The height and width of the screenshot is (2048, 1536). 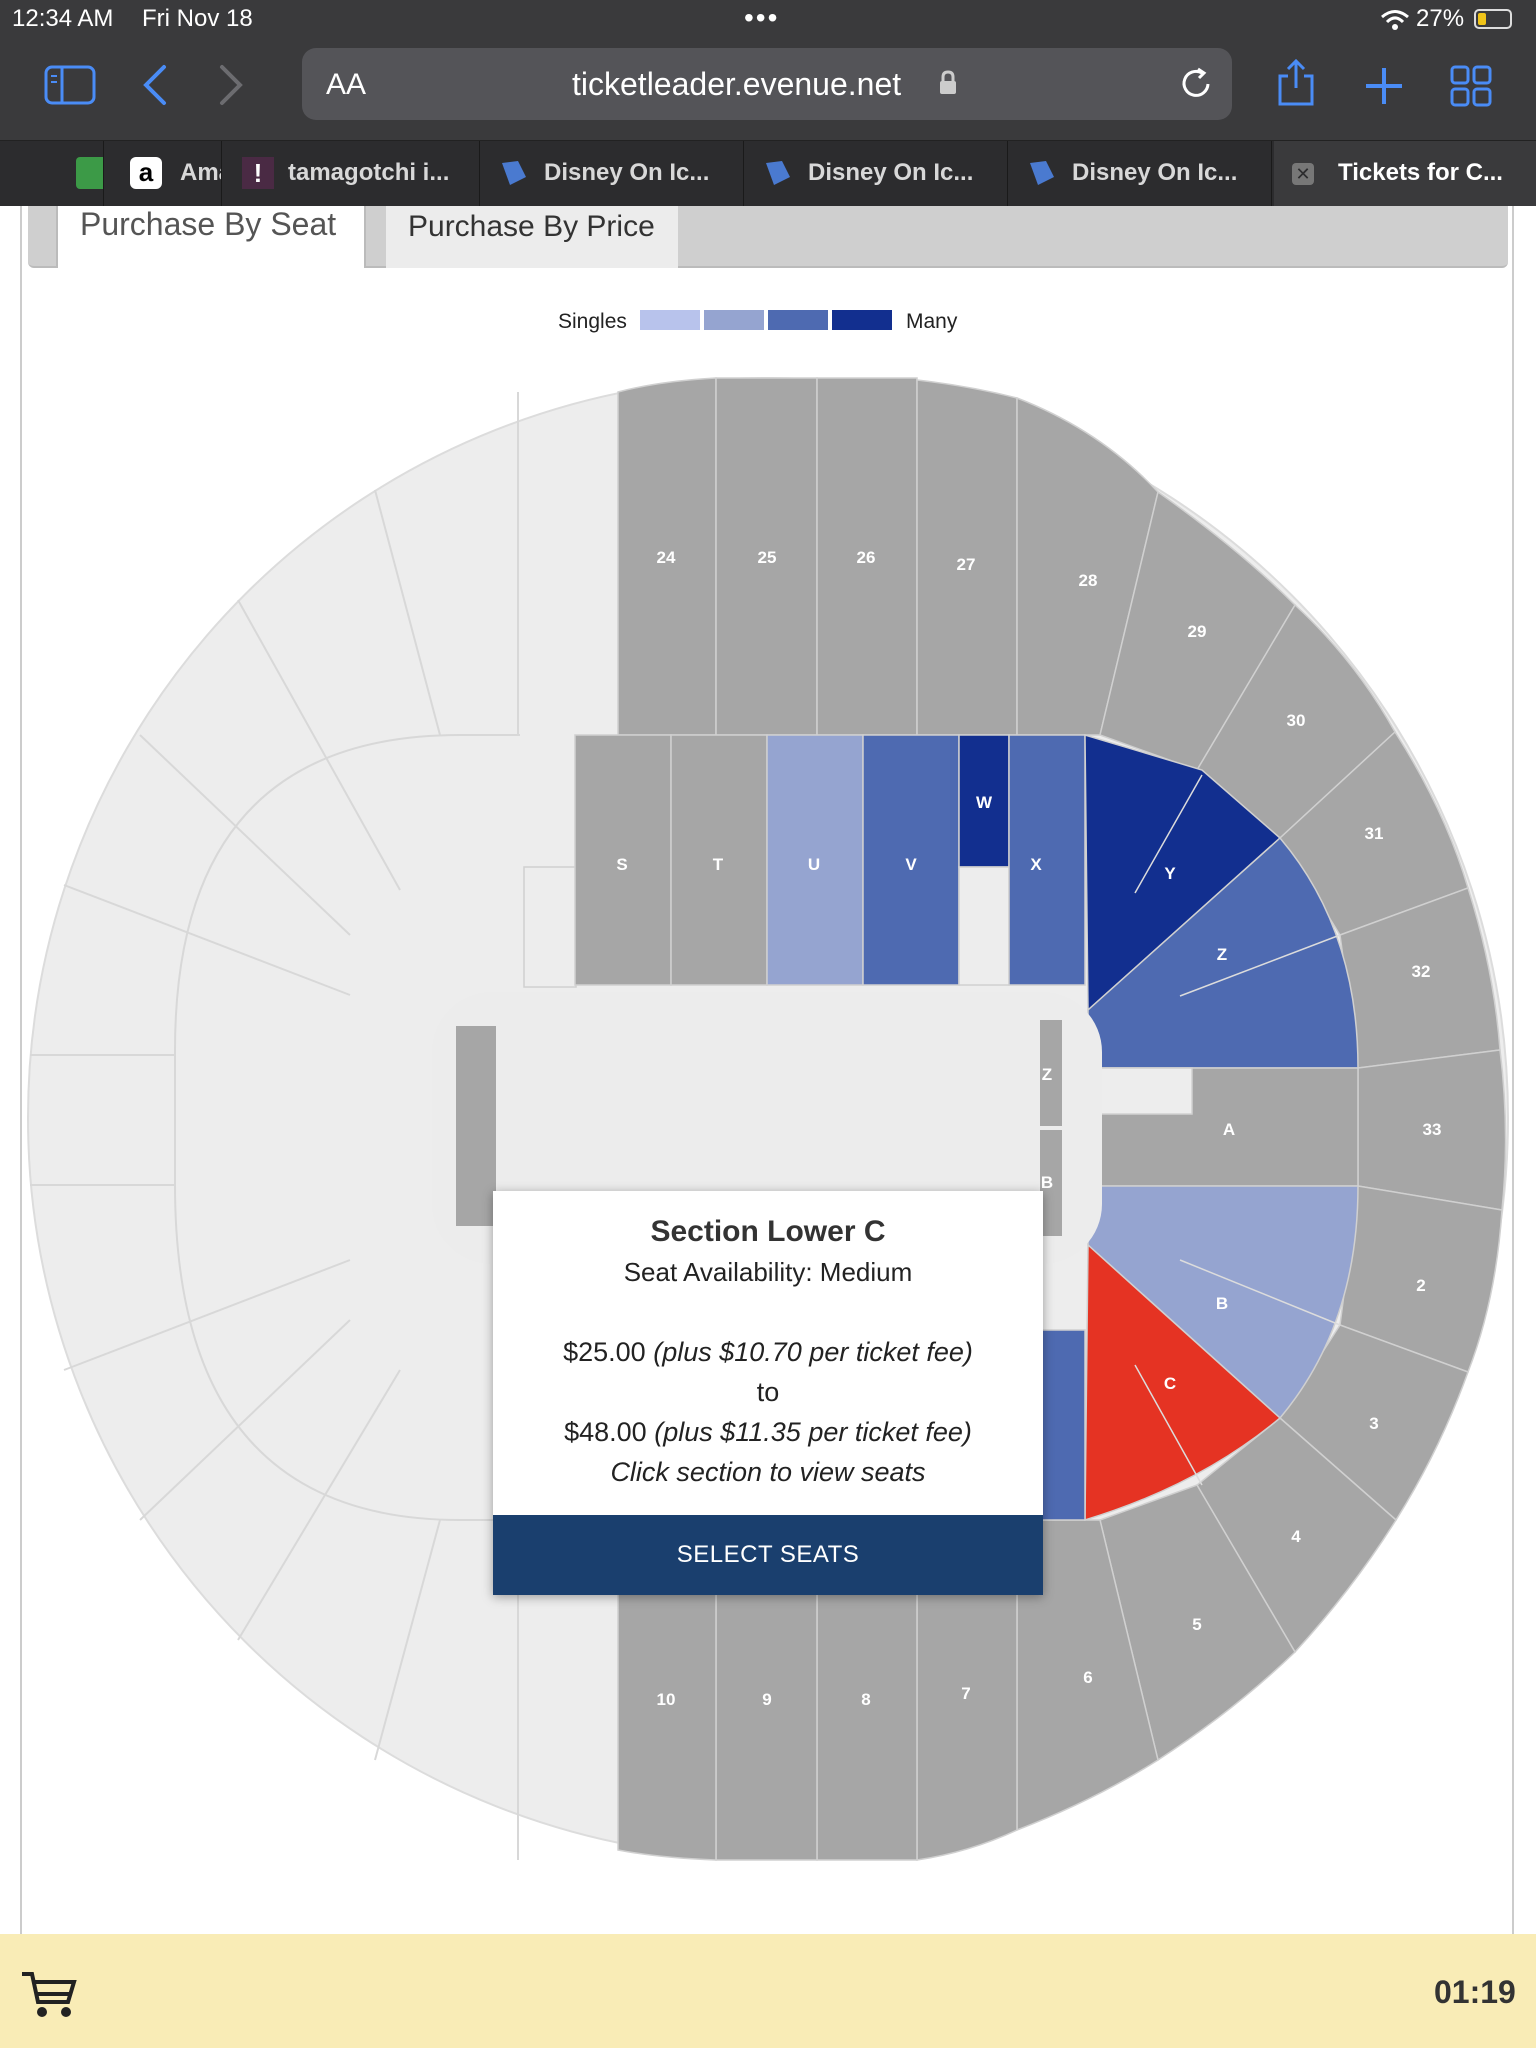 What do you see at coordinates (966, 564) in the screenshot?
I see `section-label-27: 27` at bounding box center [966, 564].